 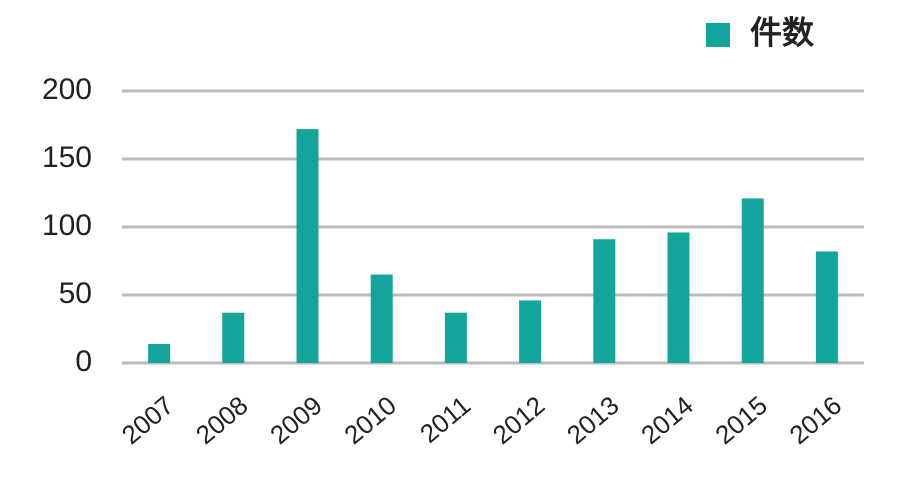 I want to click on legend-label: 件数, so click(x=782, y=32).